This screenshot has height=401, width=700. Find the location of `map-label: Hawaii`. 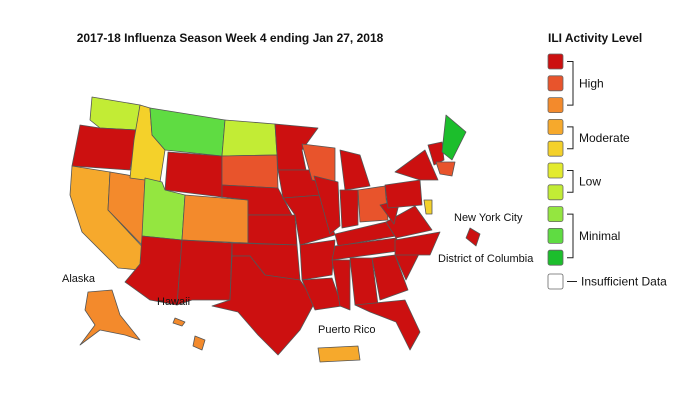

map-label: Hawaii is located at coordinates (173, 302).